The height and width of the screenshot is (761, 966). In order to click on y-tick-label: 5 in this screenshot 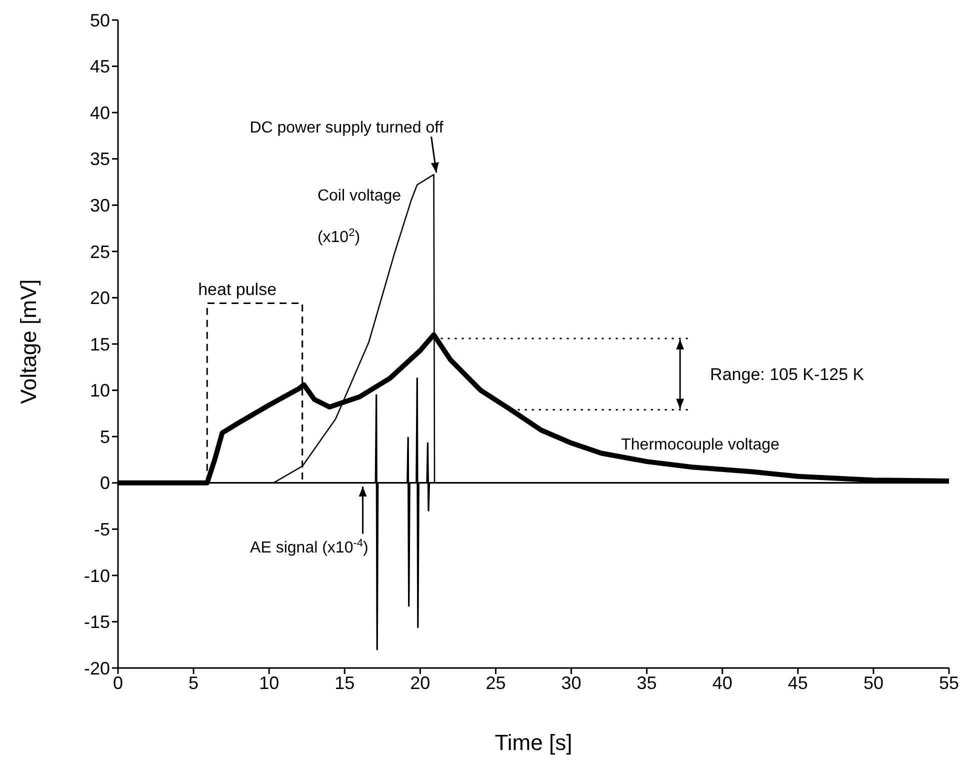, I will do `click(105, 436)`.